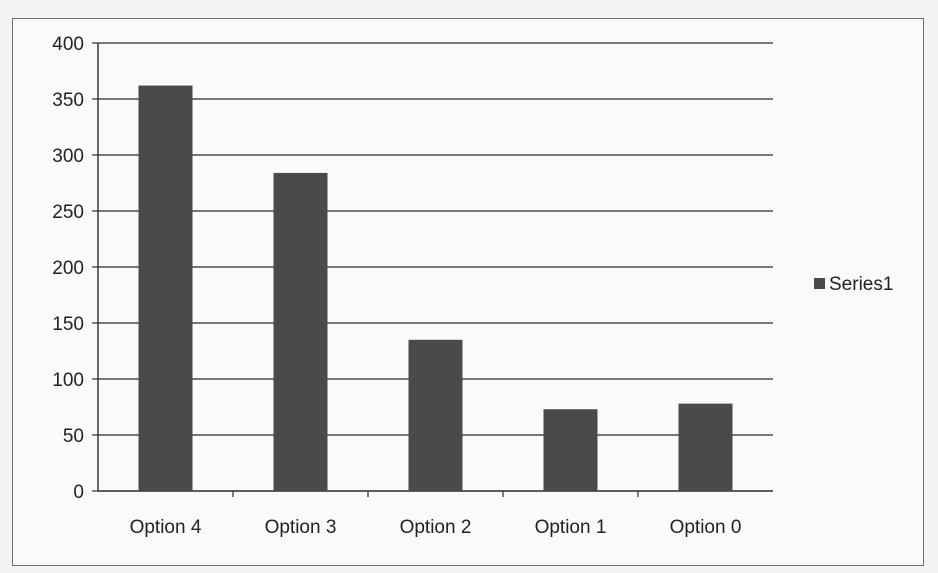 The height and width of the screenshot is (573, 938). Describe the element at coordinates (68, 44) in the screenshot. I see `y-tick-label: 400` at that location.